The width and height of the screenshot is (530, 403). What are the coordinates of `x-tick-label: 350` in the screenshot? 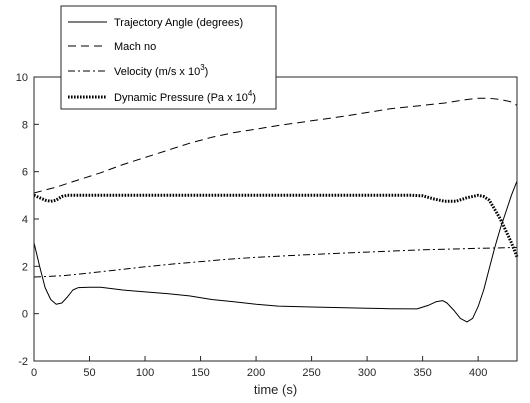 It's located at (422, 373).